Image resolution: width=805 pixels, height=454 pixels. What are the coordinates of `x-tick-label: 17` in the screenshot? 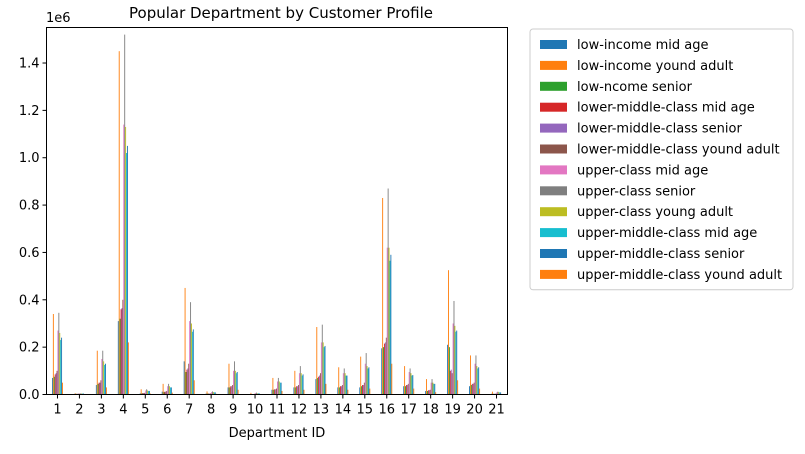 It's located at (408, 410).